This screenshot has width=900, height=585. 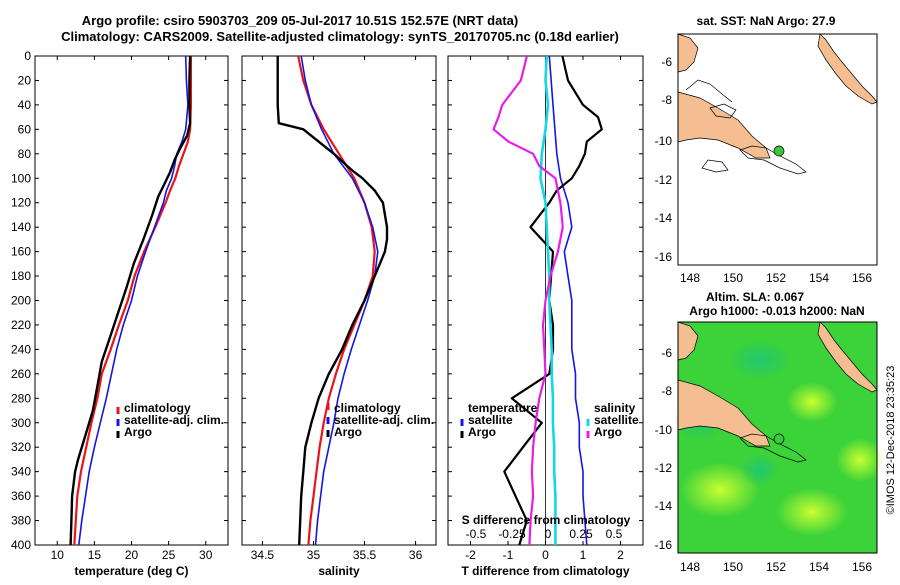 I want to click on sst-map-frame, so click(x=777, y=149).